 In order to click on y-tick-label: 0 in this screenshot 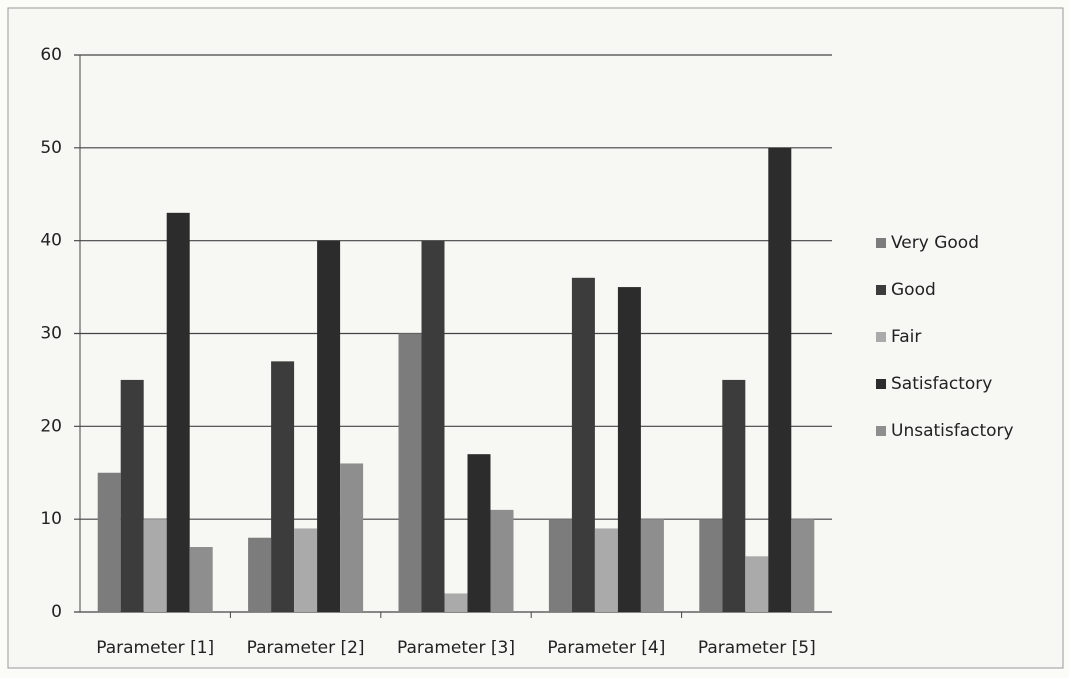, I will do `click(56, 612)`.